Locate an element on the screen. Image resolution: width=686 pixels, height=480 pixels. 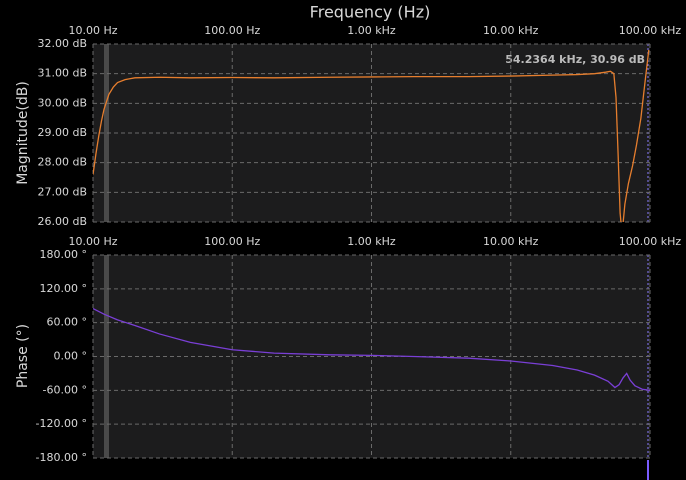
cursor-handle is located at coordinates (648, 470).